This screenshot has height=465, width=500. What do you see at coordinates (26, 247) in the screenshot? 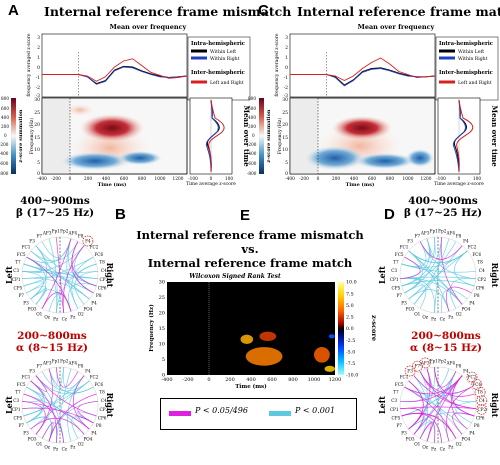
I see `svg-text: FC1` at bounding box center [26, 247].